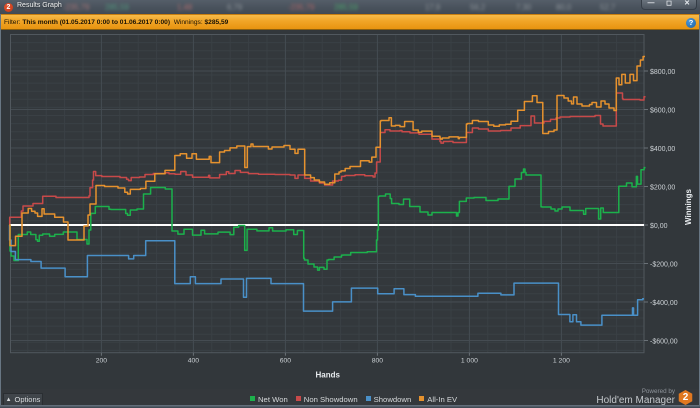 Image resolution: width=700 pixels, height=408 pixels. What do you see at coordinates (662, 149) in the screenshot?
I see `svg-text: $400,00` at bounding box center [662, 149].